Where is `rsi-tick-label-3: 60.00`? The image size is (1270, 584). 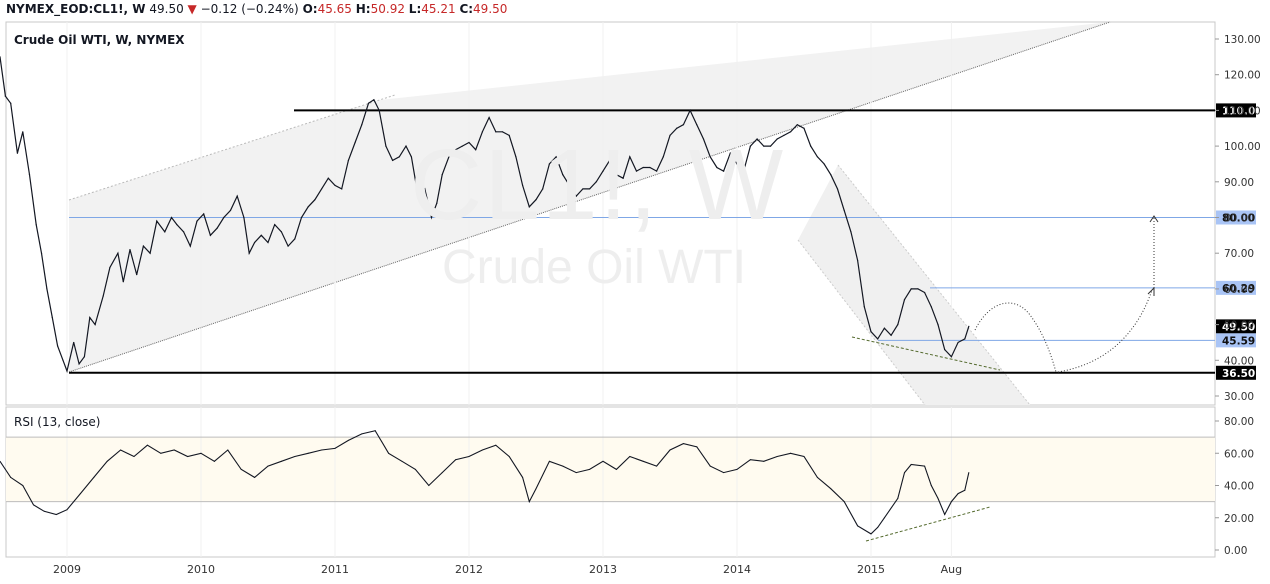
rsi-tick-label-3: 60.00 is located at coordinates (1239, 454).